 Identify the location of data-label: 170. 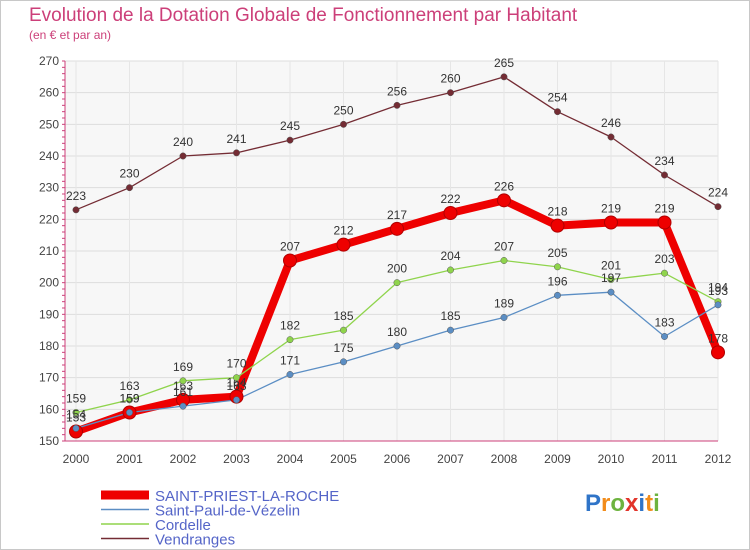
(236, 364).